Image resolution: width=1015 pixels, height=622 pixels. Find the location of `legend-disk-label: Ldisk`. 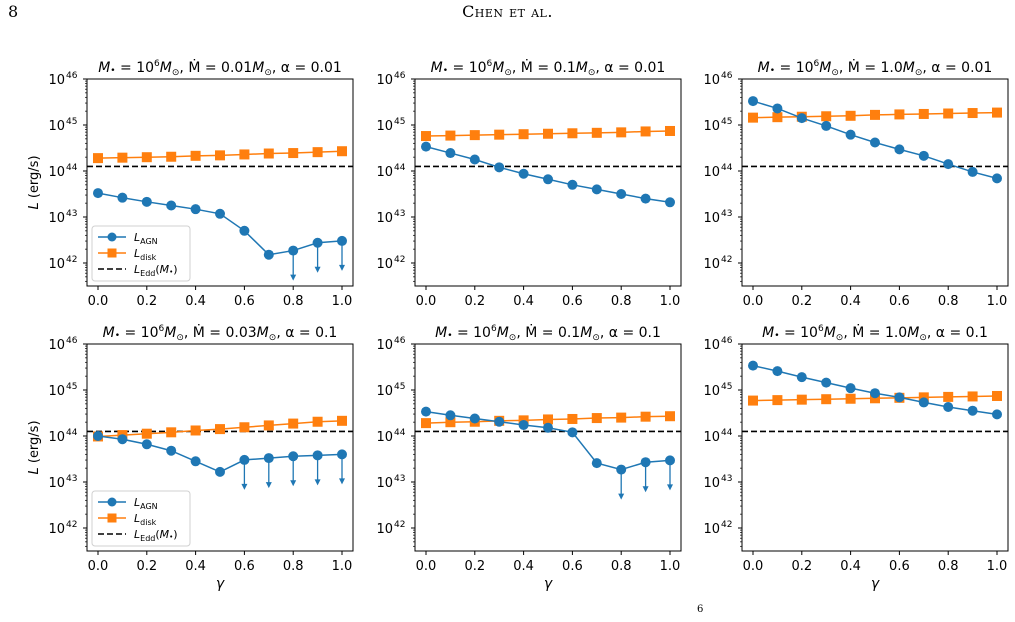

legend-disk-label: Ldisk is located at coordinates (145, 519).